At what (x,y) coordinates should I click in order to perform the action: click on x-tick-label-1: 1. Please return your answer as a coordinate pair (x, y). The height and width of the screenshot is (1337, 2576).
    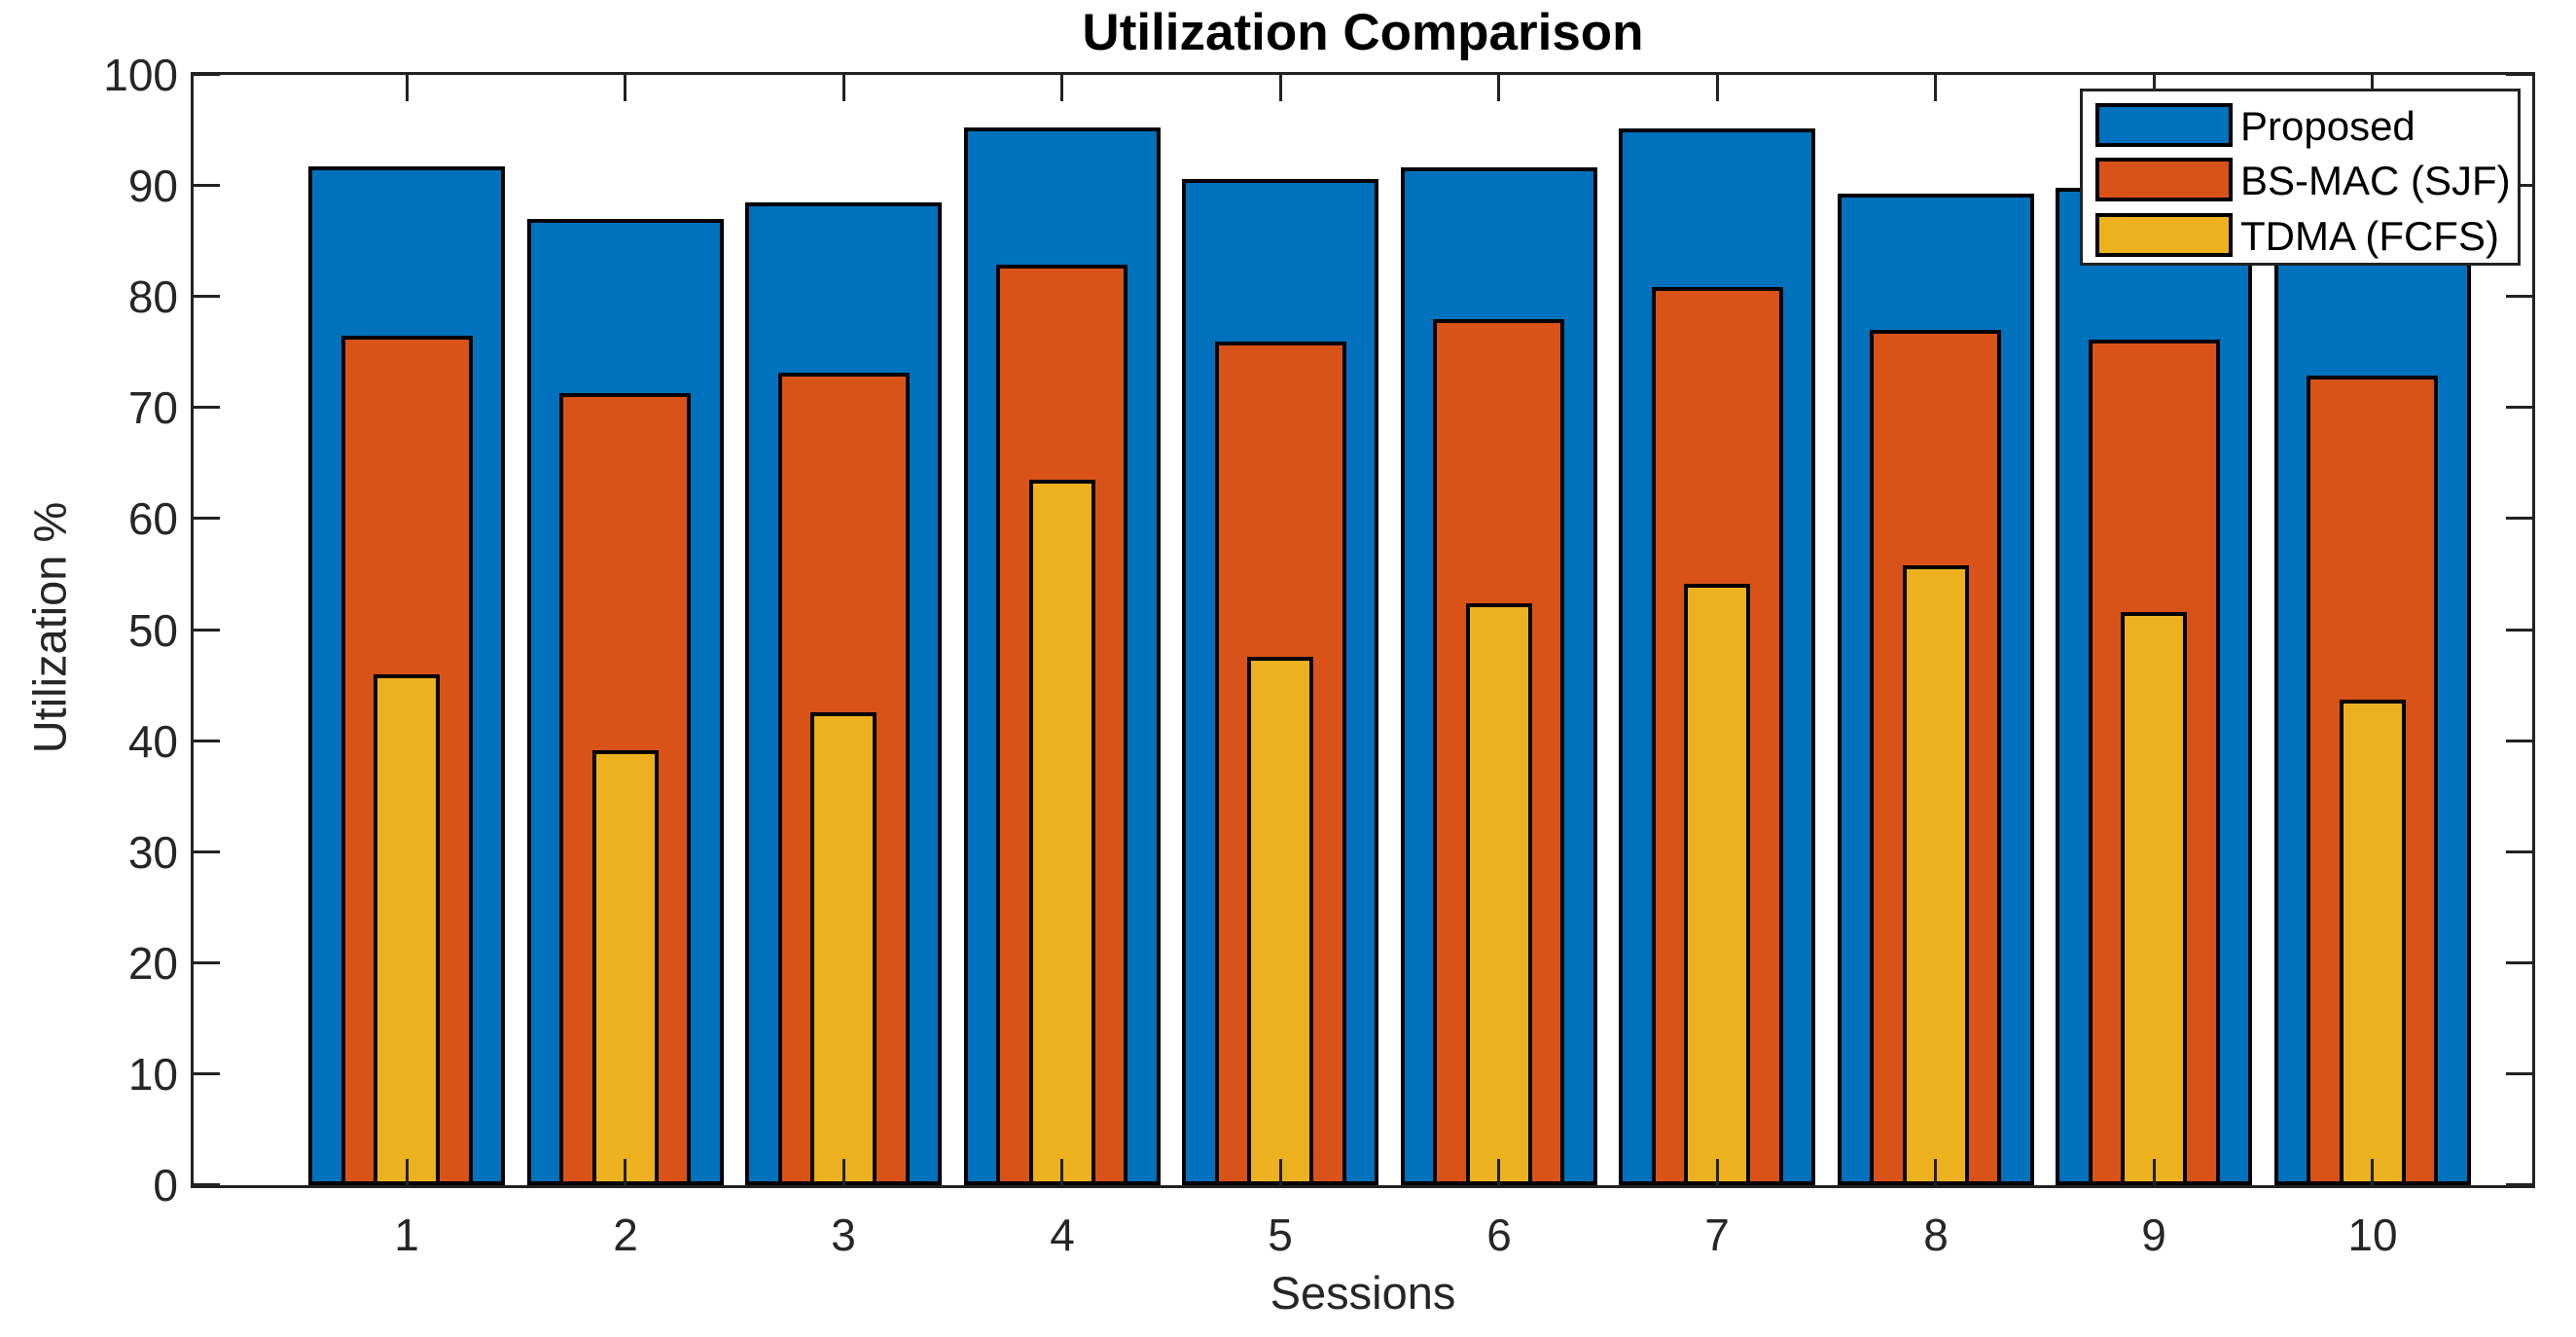
    Looking at the image, I should click on (406, 1235).